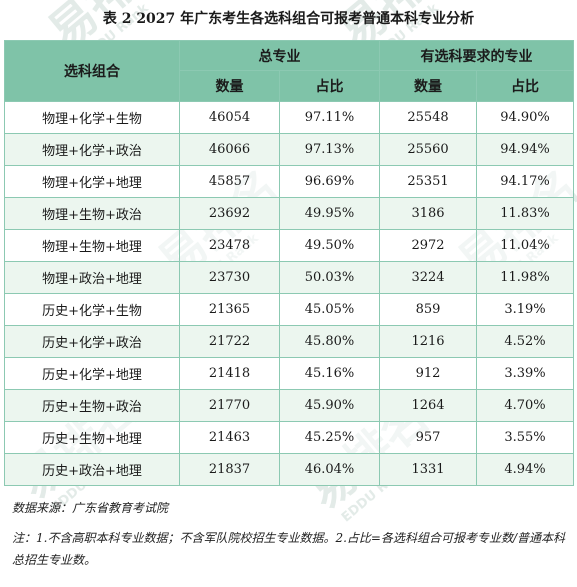  Describe the element at coordinates (90, 508) in the screenshot. I see `data-source-note: 数据来源：广东省教育考试院` at that location.